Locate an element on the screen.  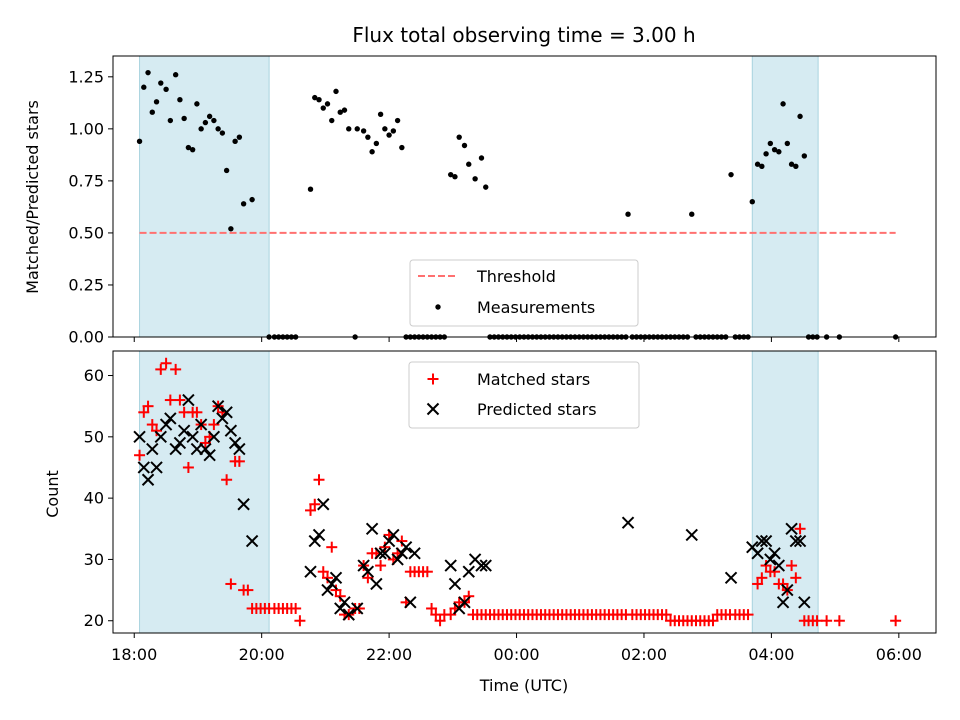
predicted-point-26-b is located at coordinates (310, 571).